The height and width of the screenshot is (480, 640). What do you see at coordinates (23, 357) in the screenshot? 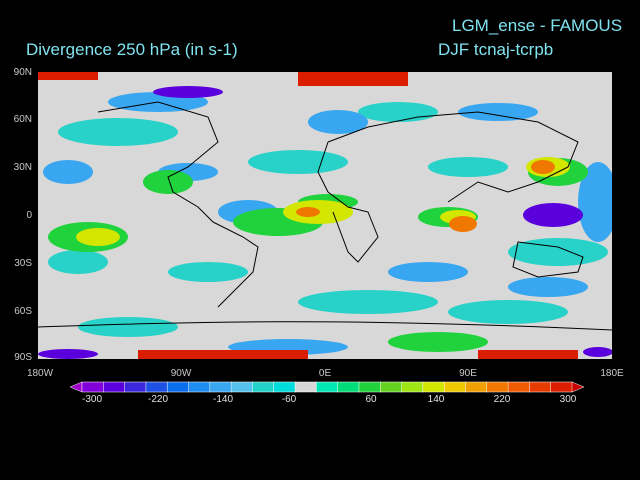
I see `lat-label: 90S` at bounding box center [23, 357].